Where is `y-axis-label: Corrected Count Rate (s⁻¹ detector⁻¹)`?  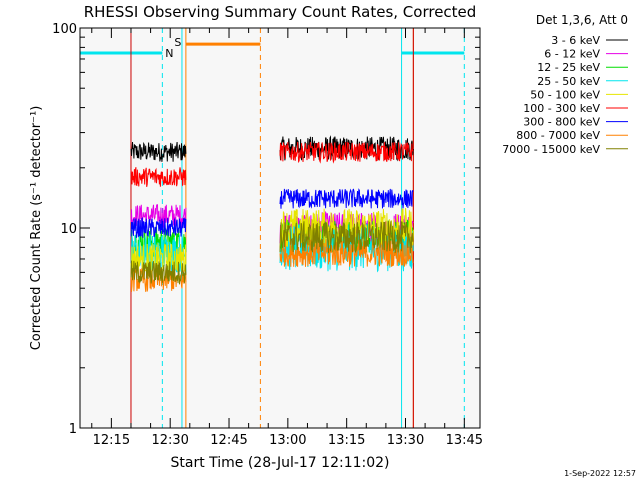
y-axis-label: Corrected Count Rate (s⁻¹ detector⁻¹) is located at coordinates (36, 228).